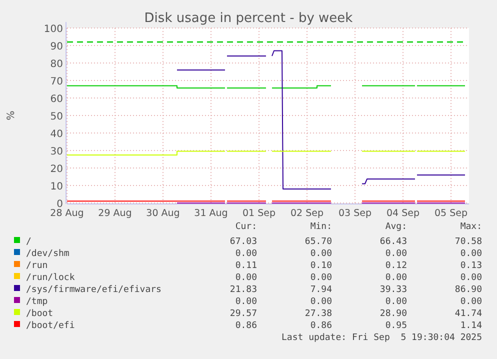  Describe the element at coordinates (468, 314) in the screenshot. I see `text: 41.74` at that location.